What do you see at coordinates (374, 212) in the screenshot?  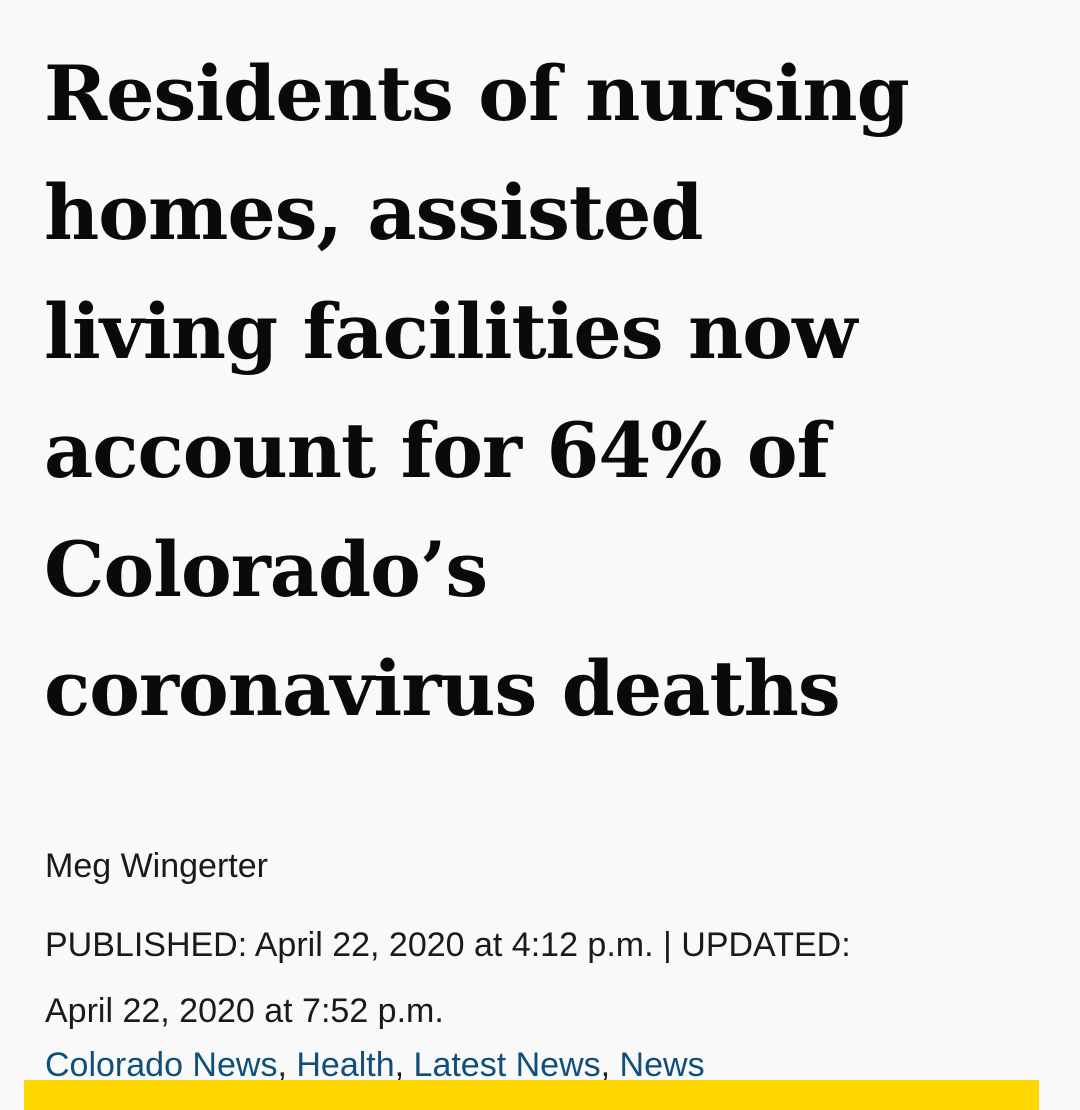 I see `headline-line: homes, assisted` at bounding box center [374, 212].